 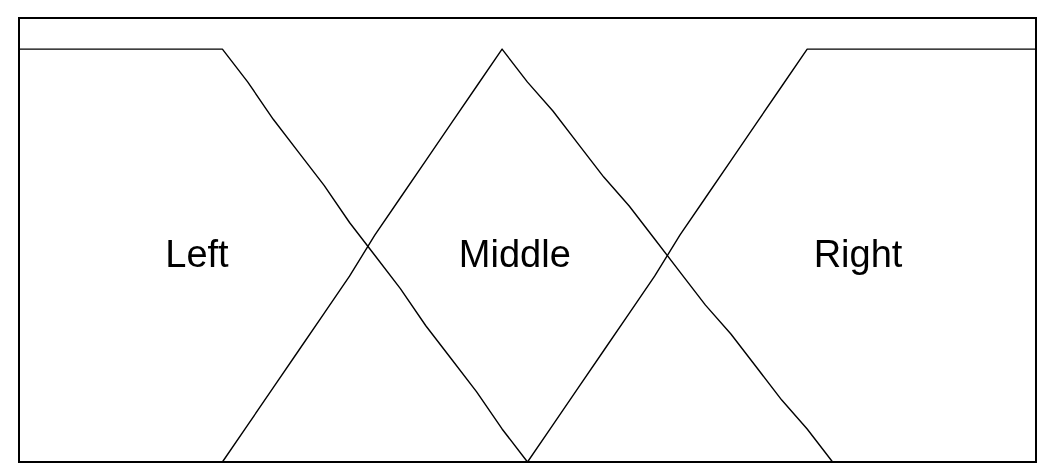 What do you see at coordinates (514, 253) in the screenshot?
I see `series-label: Middle` at bounding box center [514, 253].